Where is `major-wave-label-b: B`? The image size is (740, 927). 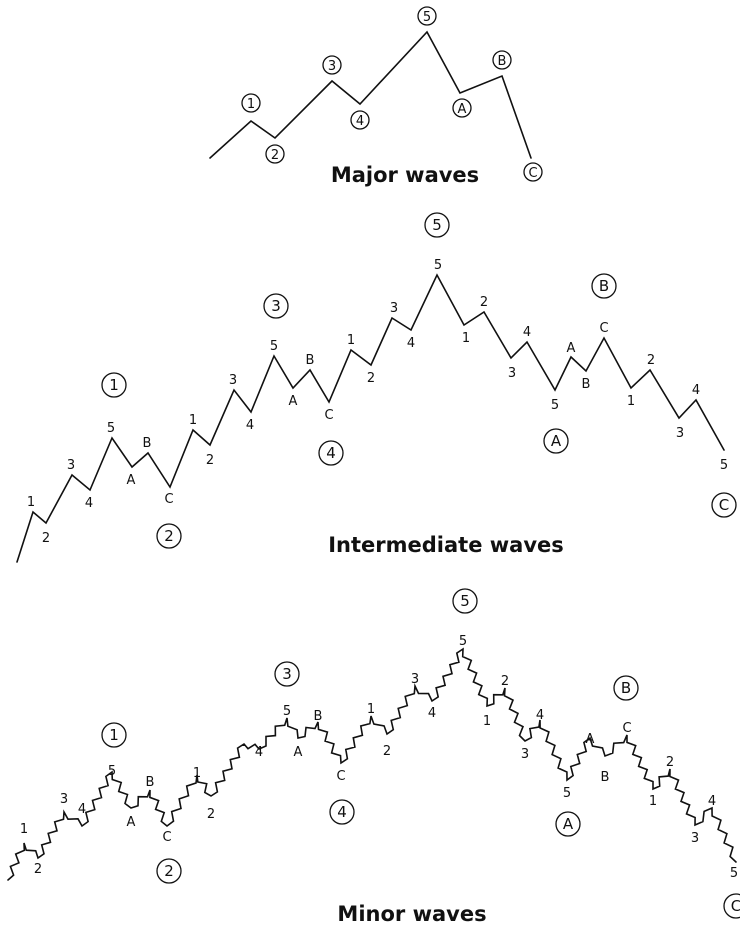
major-wave-label-b: B is located at coordinates (502, 60).